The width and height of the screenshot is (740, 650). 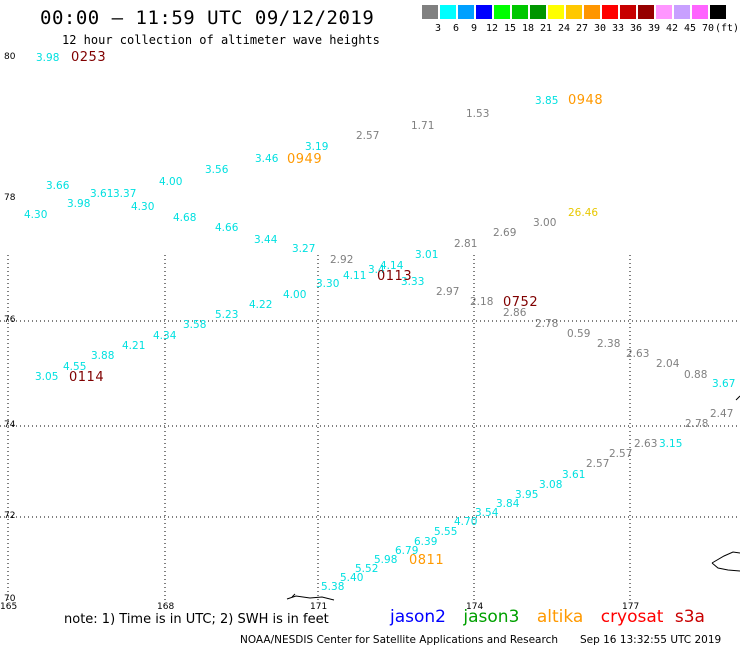 What do you see at coordinates (504, 233) in the screenshot?
I see `wave-height-value: 2.69` at bounding box center [504, 233].